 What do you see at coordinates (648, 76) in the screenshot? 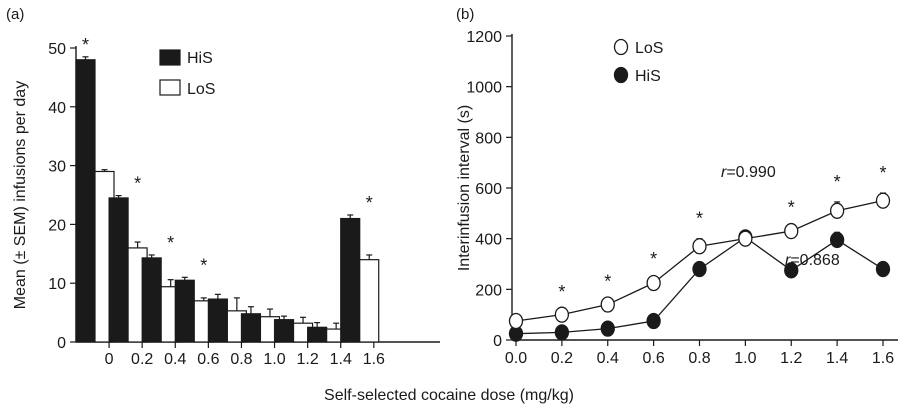
I see `legend-label-his-b: HiS` at bounding box center [648, 76].